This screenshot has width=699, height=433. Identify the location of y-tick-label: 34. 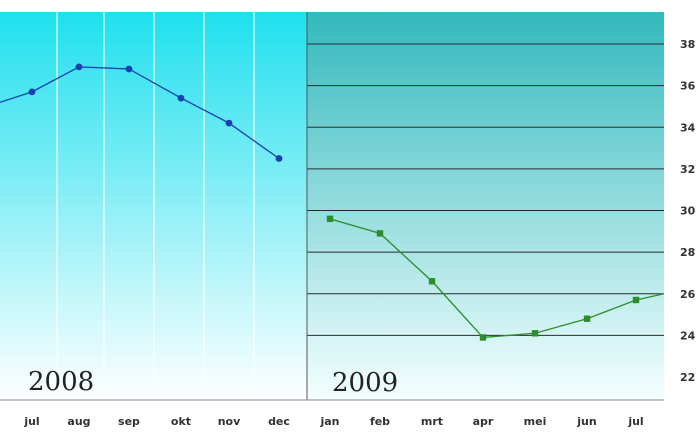
(688, 127).